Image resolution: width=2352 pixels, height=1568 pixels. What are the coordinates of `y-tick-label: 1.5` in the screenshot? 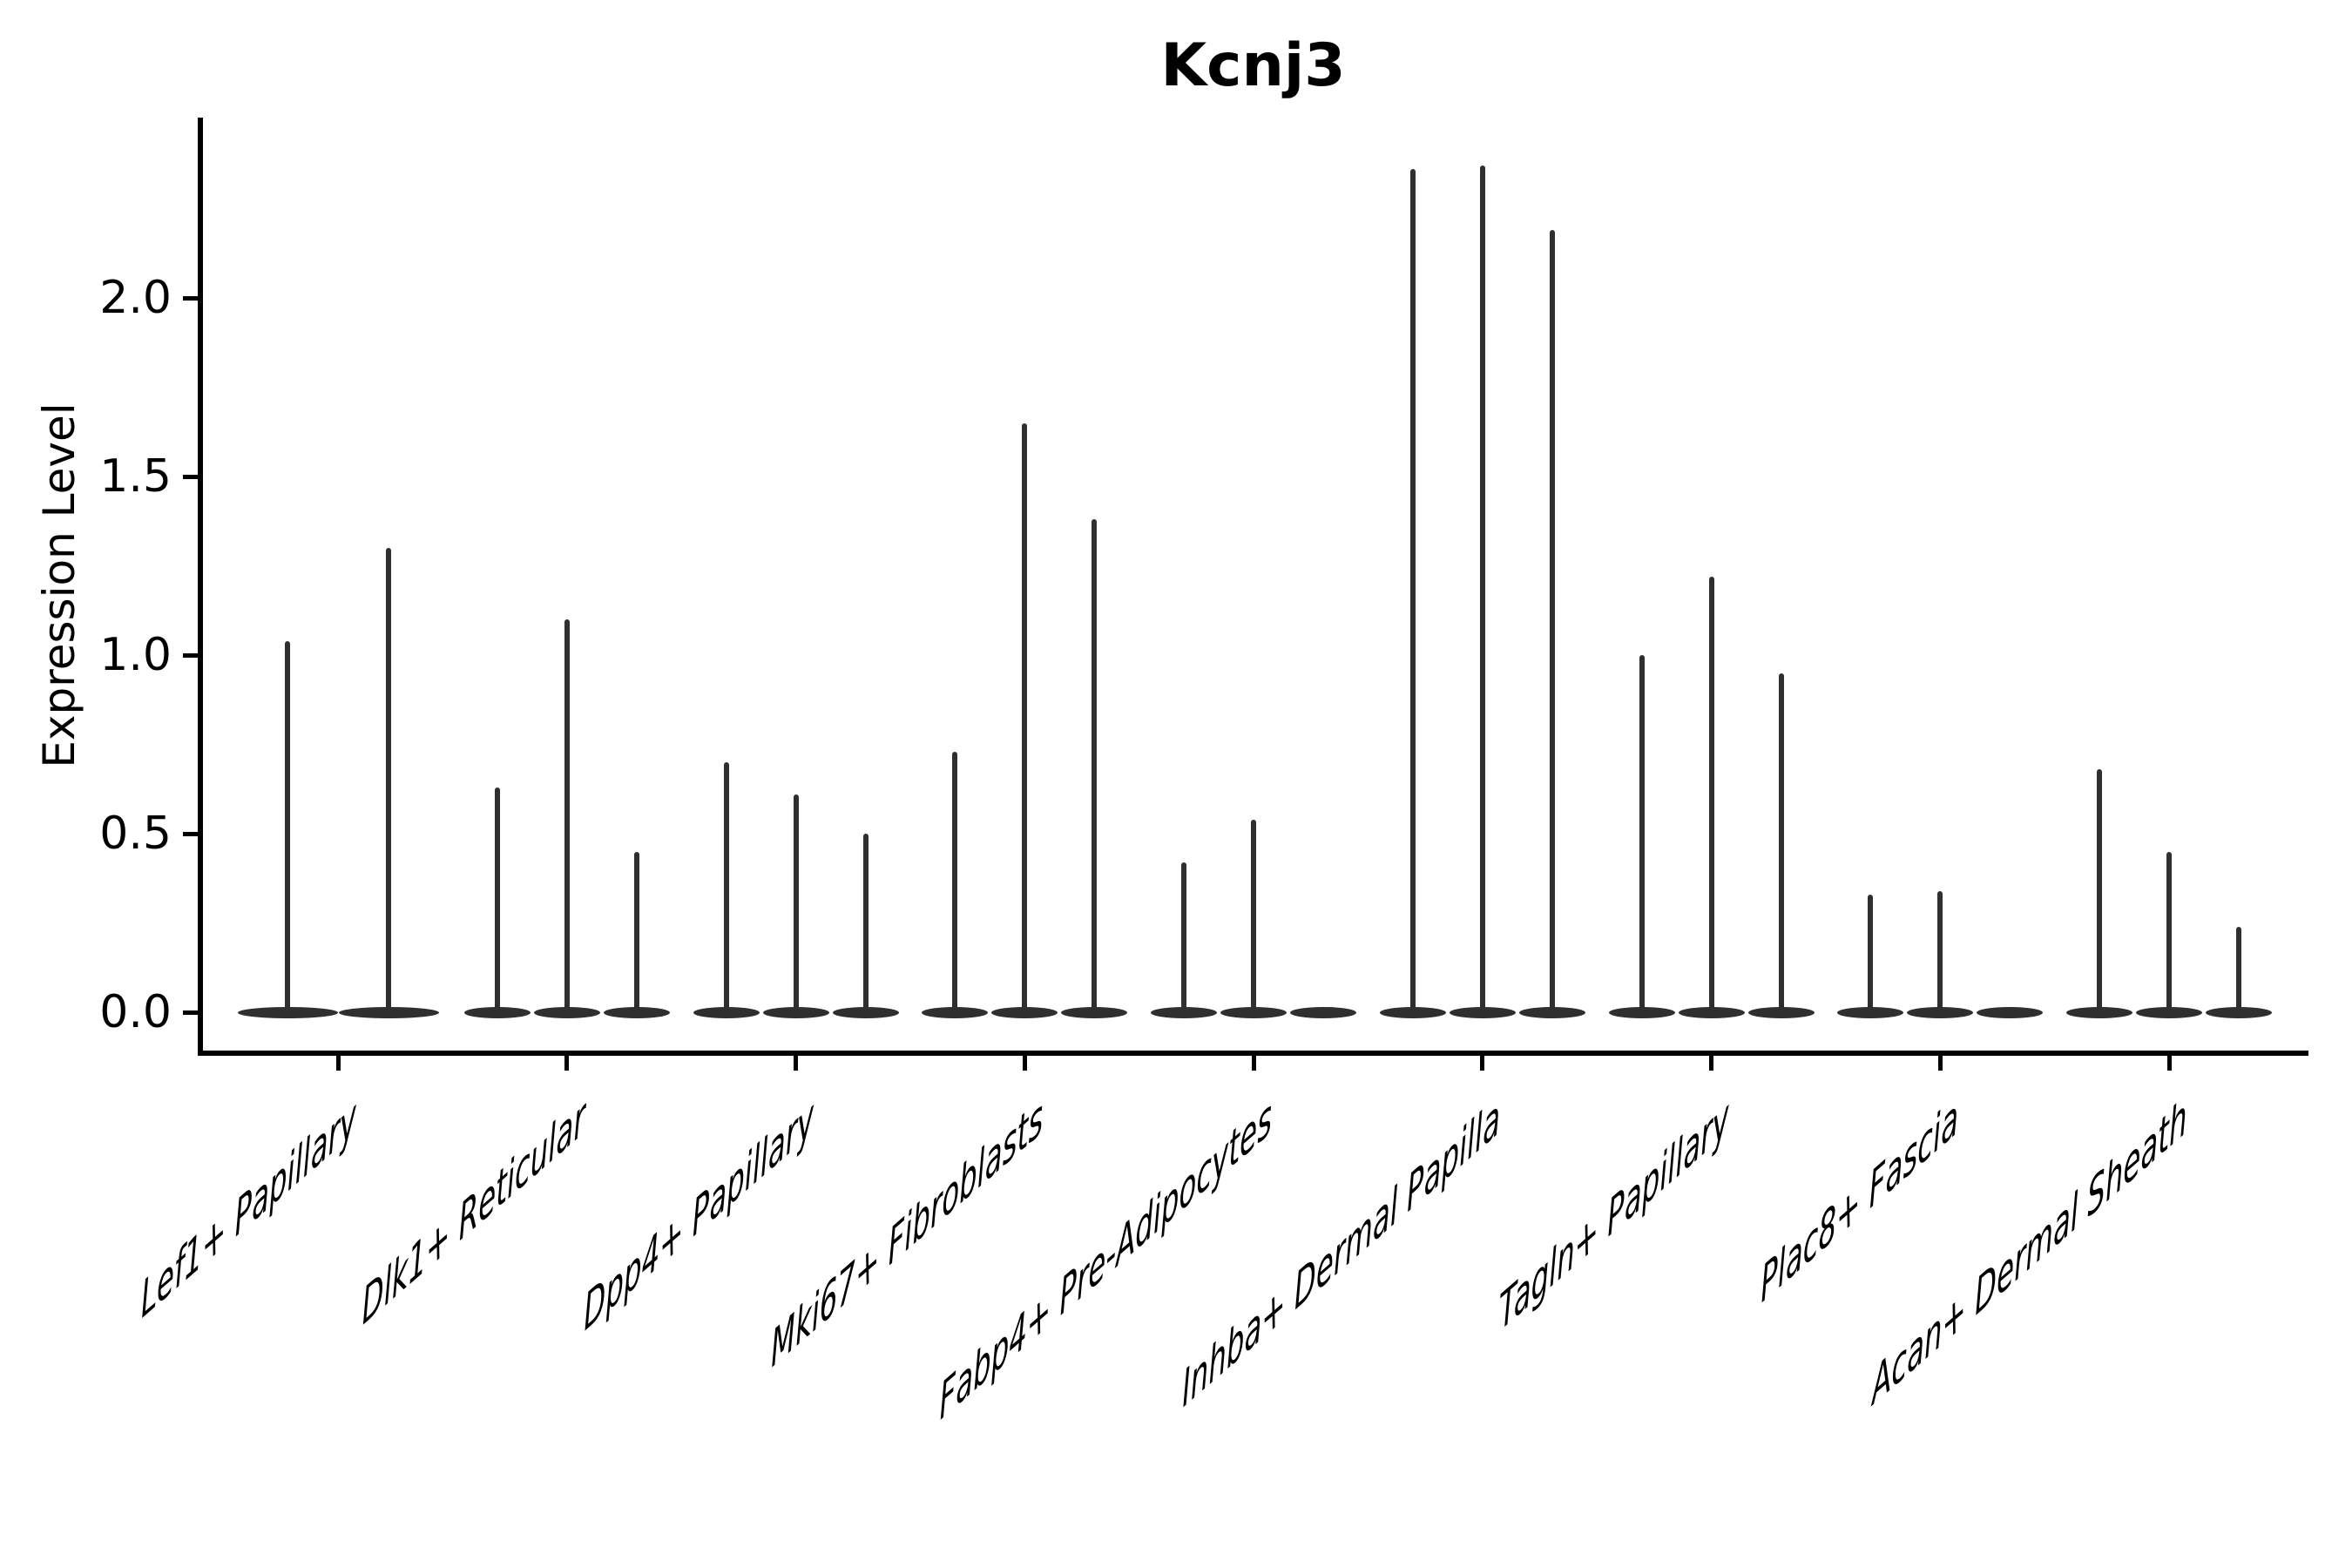 It's located at (135, 476).